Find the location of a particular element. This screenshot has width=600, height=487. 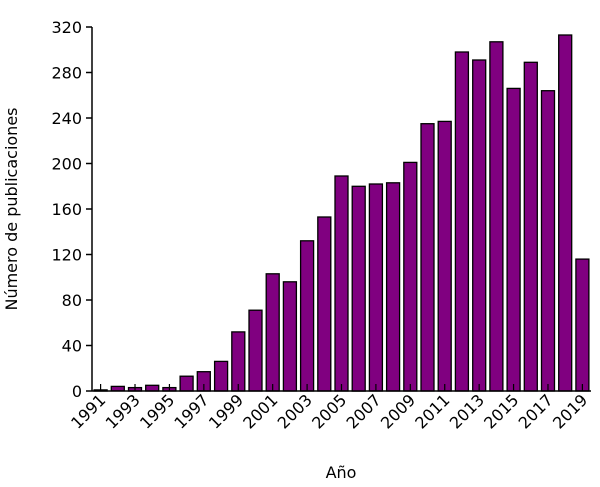

x-tick-label: 1997 is located at coordinates (191, 411).